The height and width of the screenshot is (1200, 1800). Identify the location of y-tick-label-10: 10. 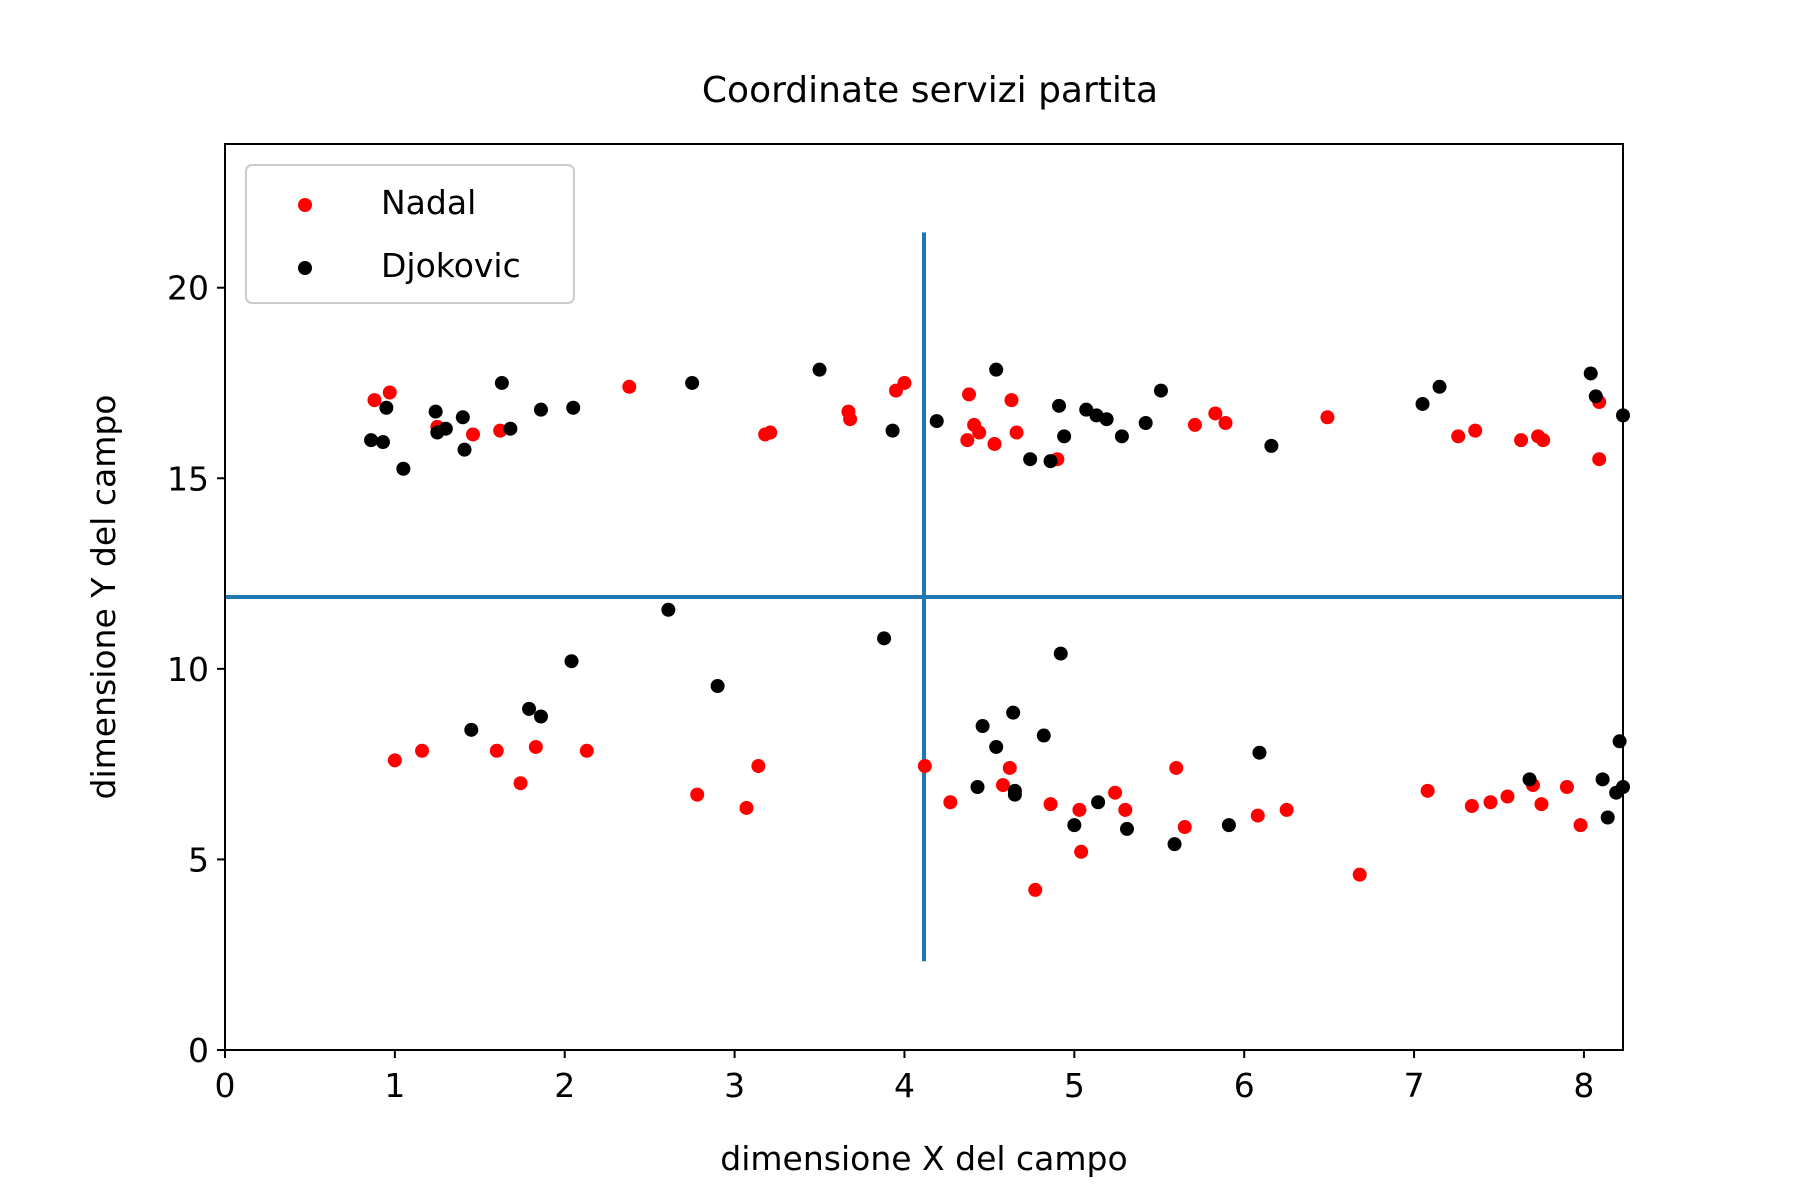
(188, 669).